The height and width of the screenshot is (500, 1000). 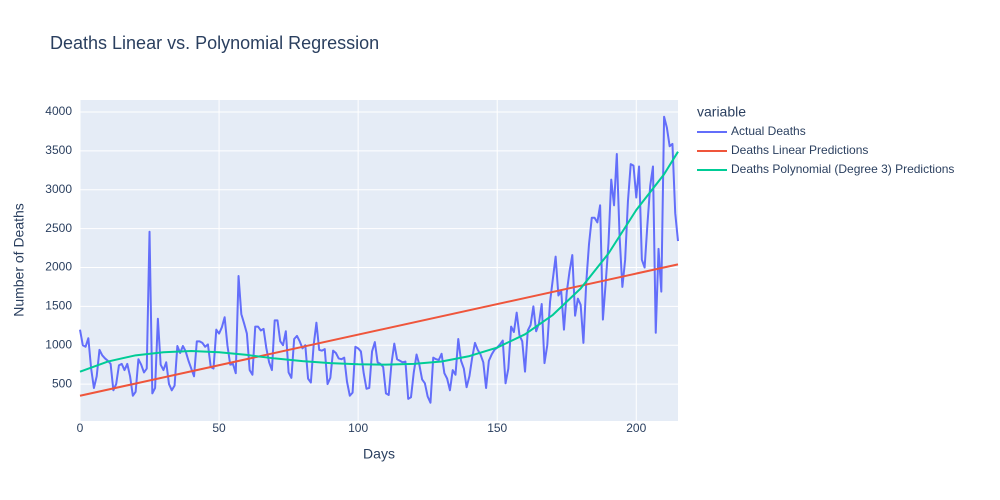 What do you see at coordinates (219, 428) in the screenshot?
I see `x-tick-label: 50` at bounding box center [219, 428].